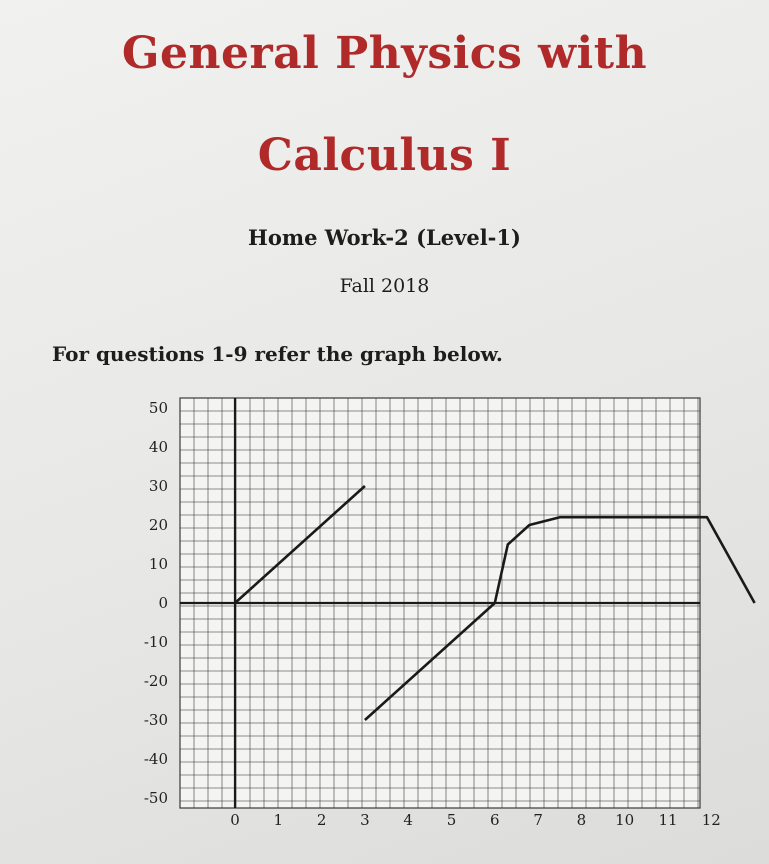  I want to click on y-tick-label: 40, so click(158, 447).